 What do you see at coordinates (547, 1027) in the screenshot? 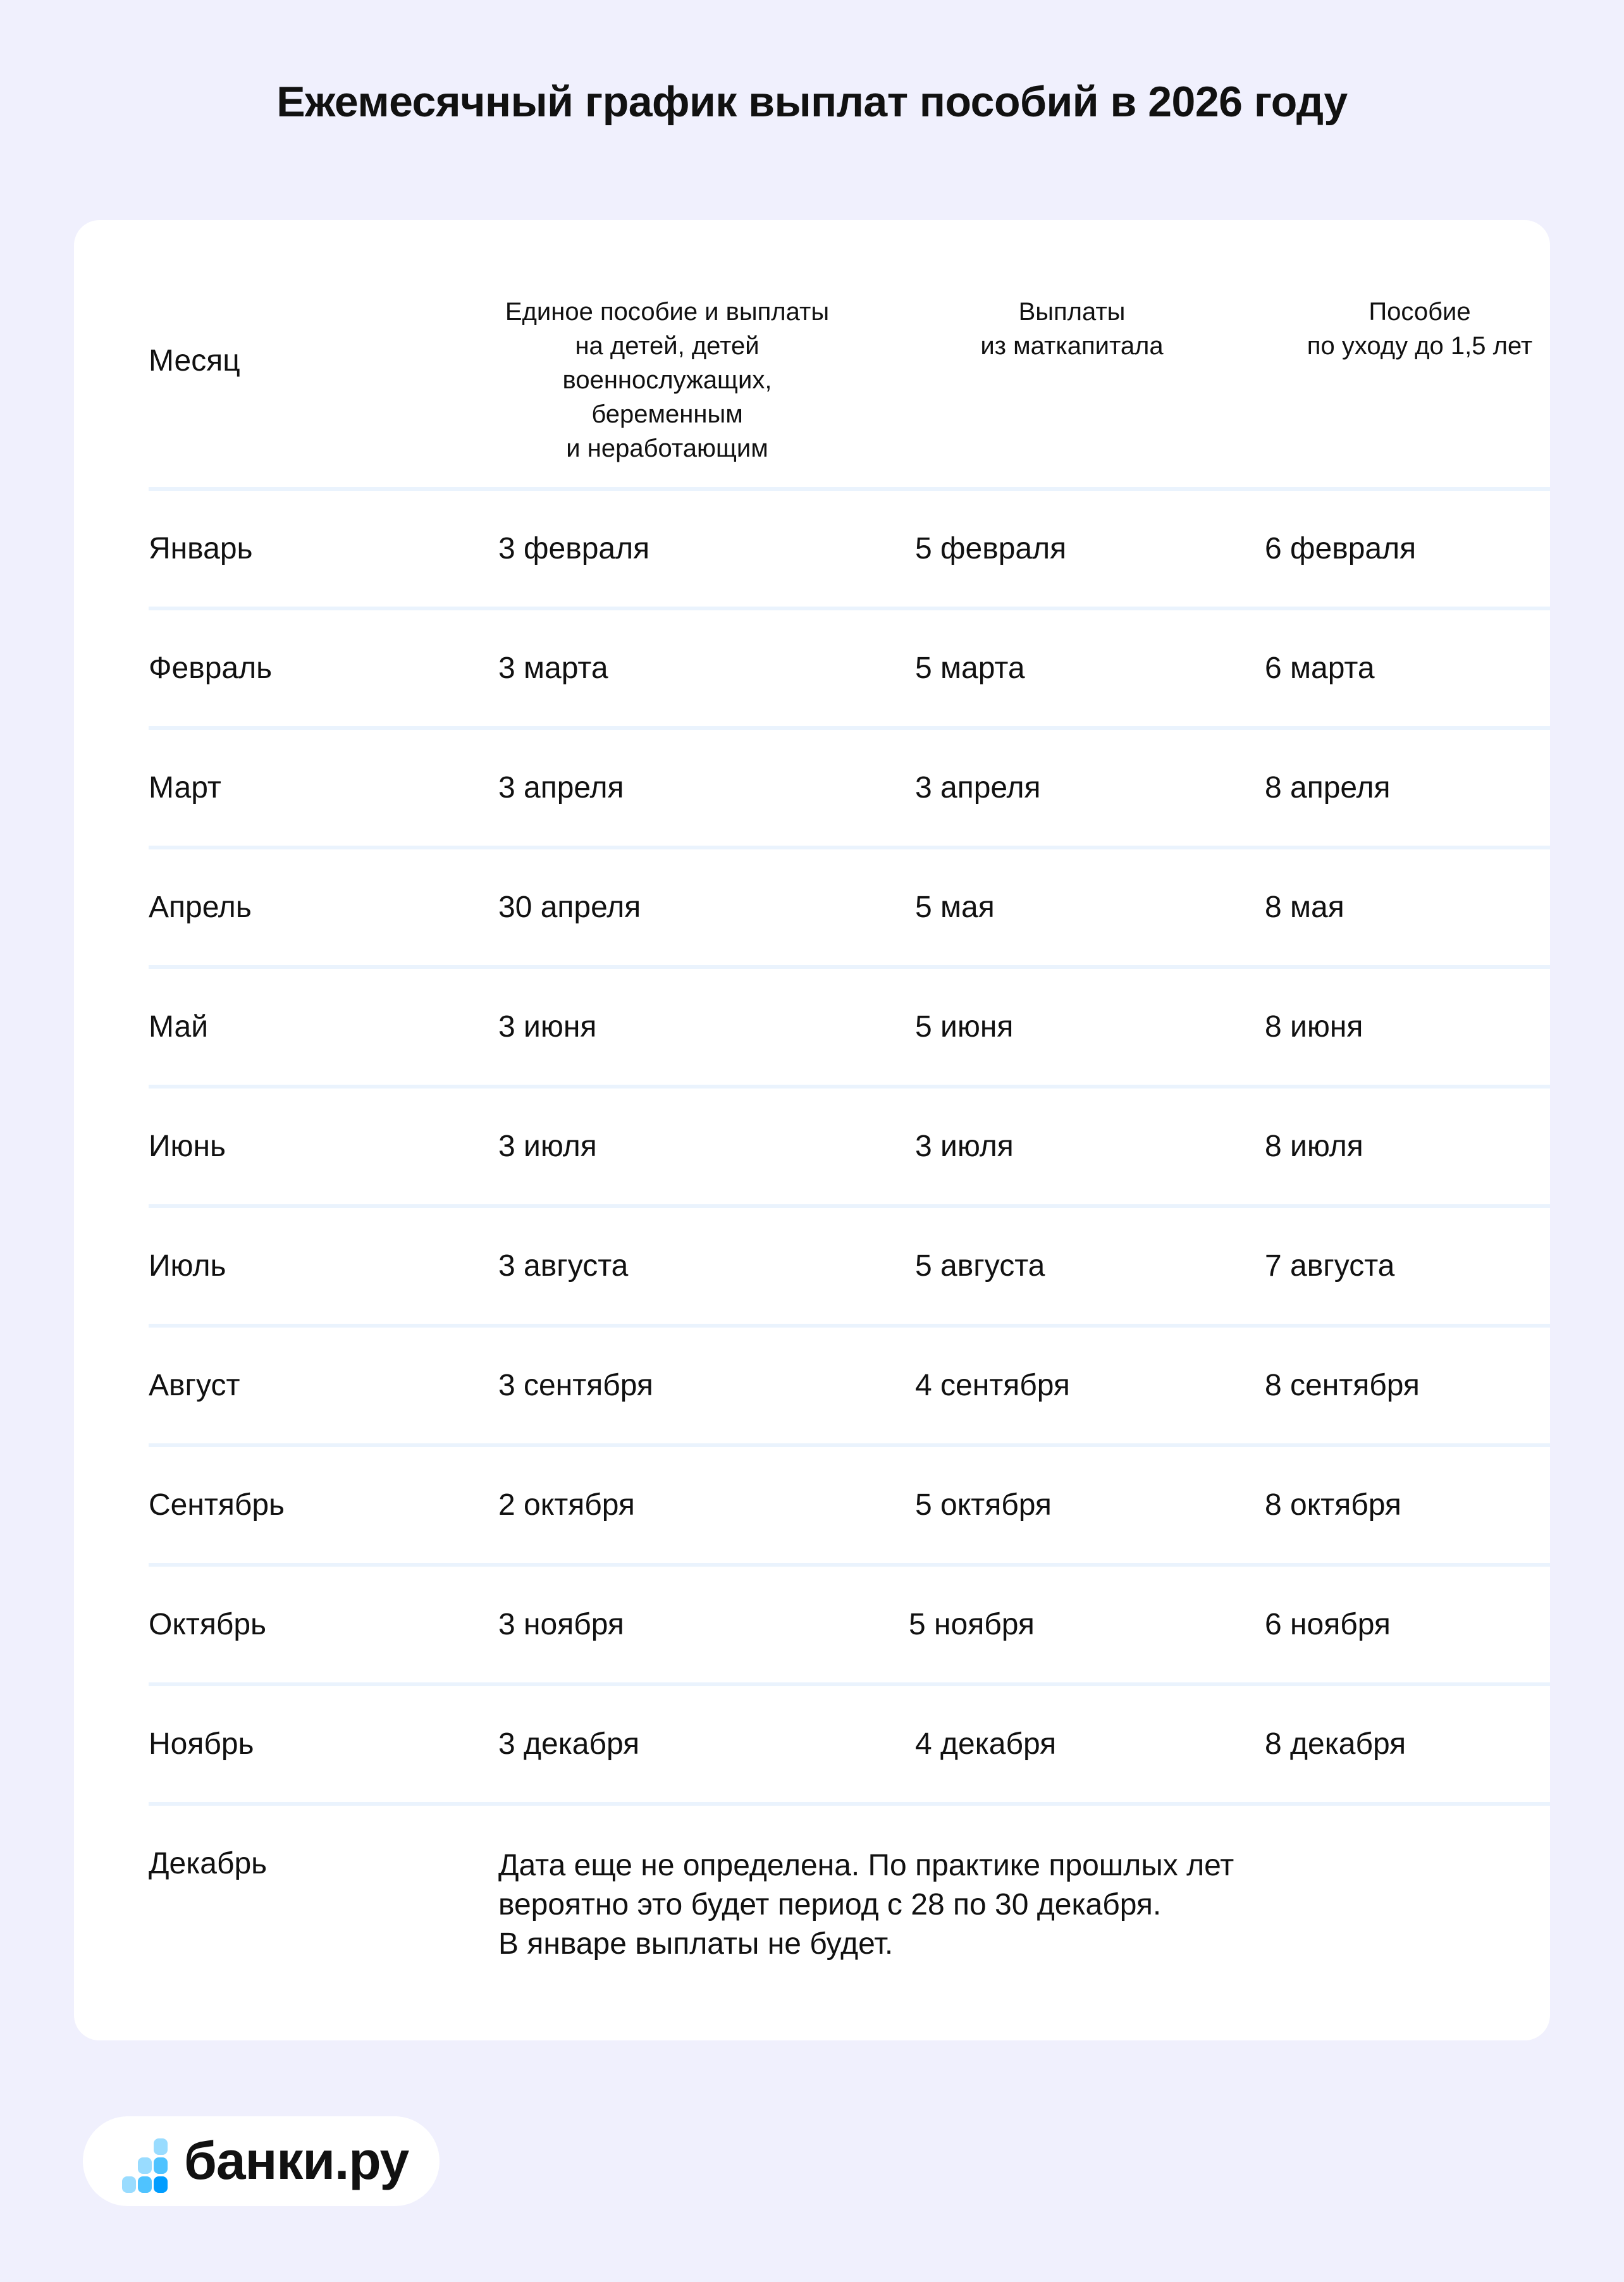
I see `unified-benefit-date: 3 июня` at bounding box center [547, 1027].